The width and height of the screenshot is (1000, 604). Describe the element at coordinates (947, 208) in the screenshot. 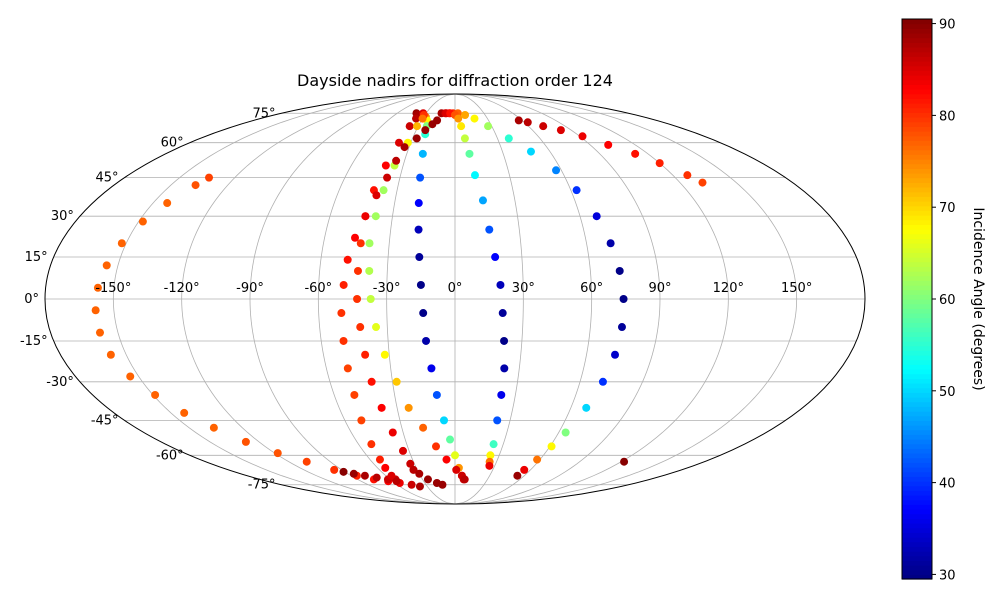

I see `colorbar-tick-label: 70` at that location.